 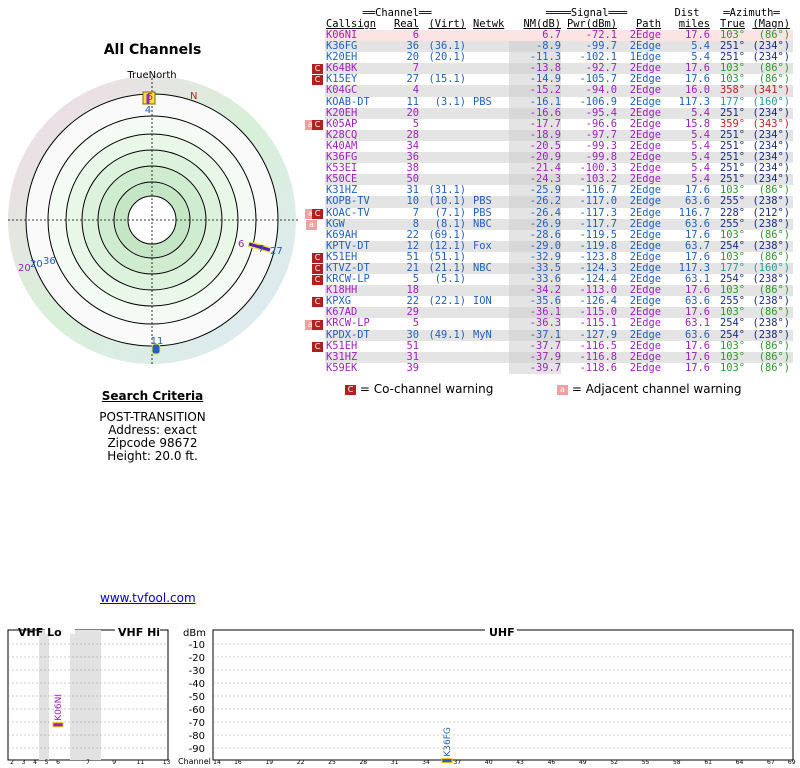 What do you see at coordinates (342, 345) in the screenshot?
I see `cell-callsign: K51EH` at bounding box center [342, 345].